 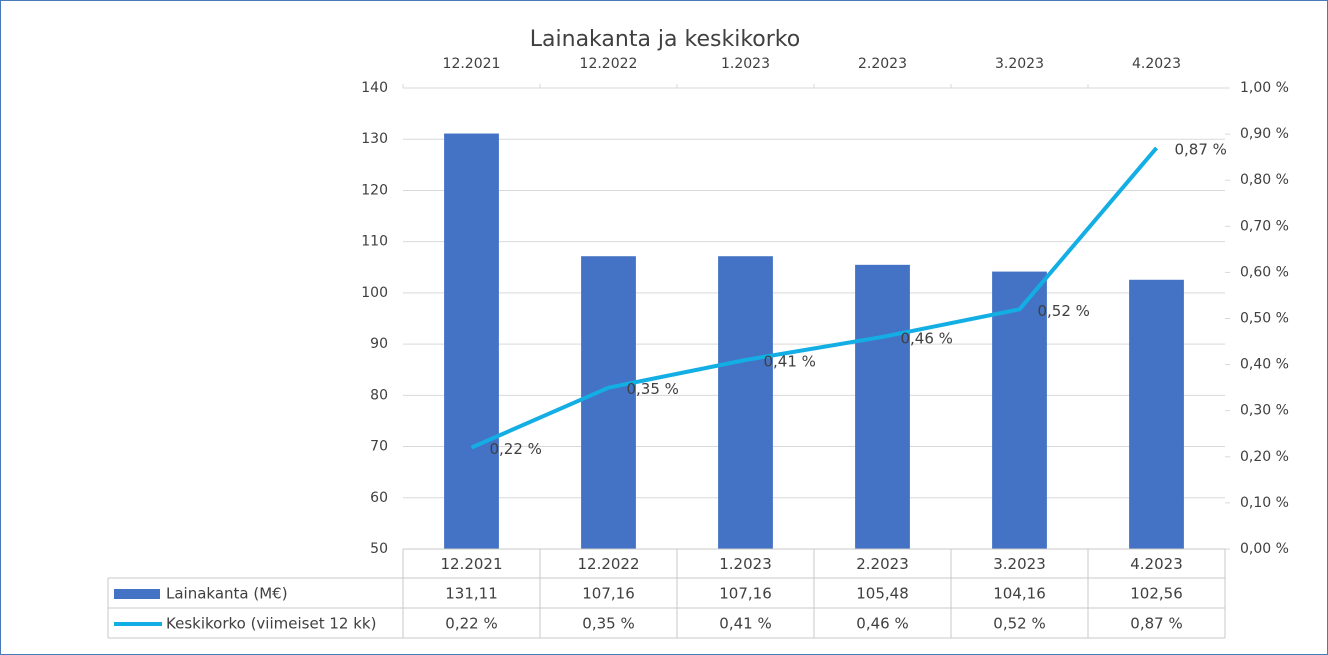 I want to click on y-tick-label: 70, so click(x=379, y=447).